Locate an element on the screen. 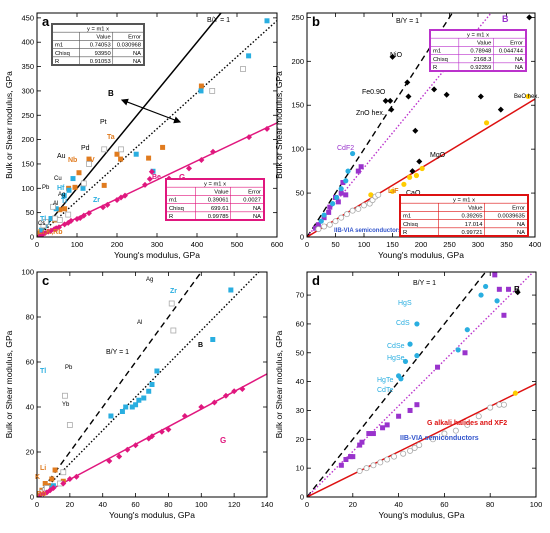  x-tick-label: 40 is located at coordinates (398, 504).